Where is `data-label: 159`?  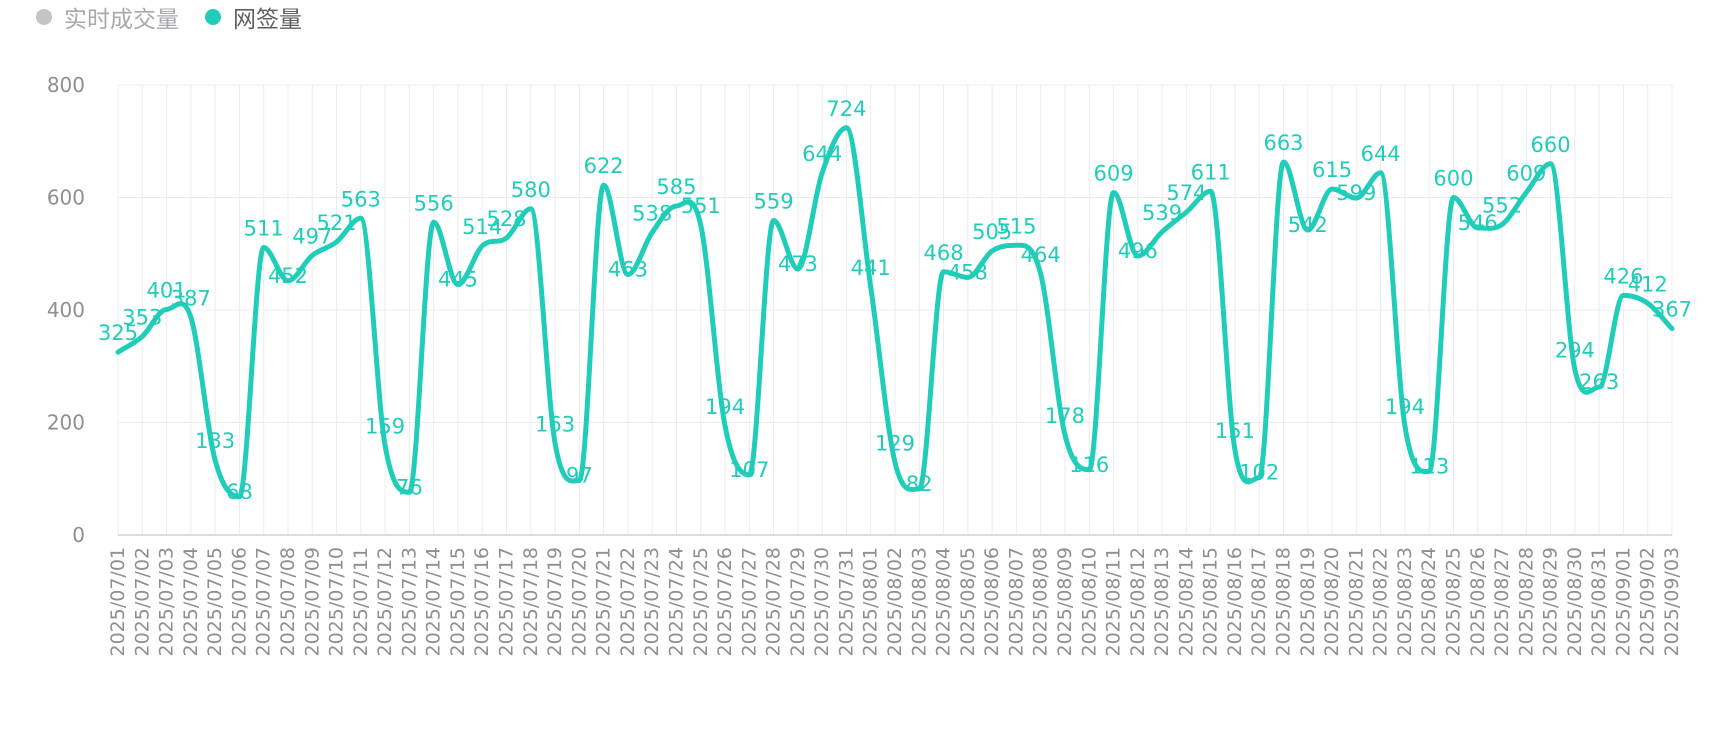 data-label: 159 is located at coordinates (385, 427).